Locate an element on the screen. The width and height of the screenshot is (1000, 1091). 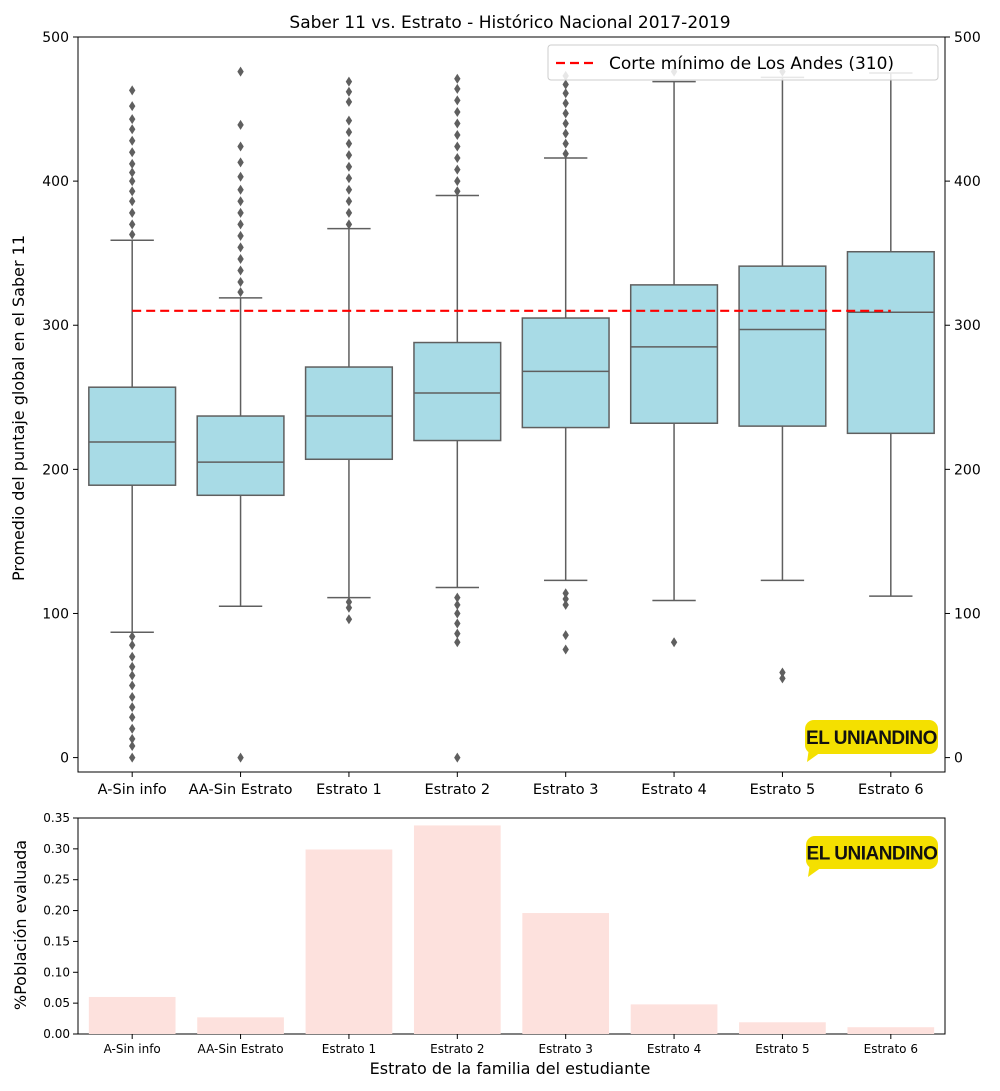
bar-y-tick-label: 0.10 is located at coordinates (56, 972).